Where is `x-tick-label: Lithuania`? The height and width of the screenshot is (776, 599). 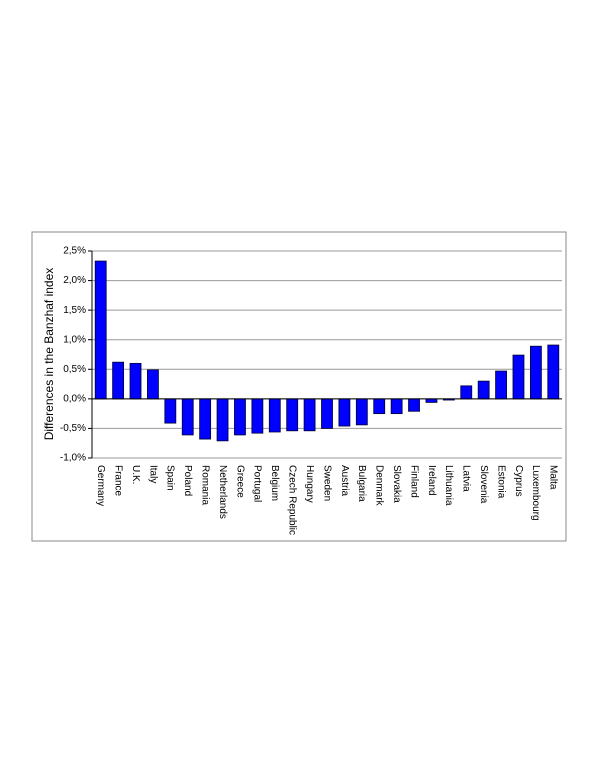 x-tick-label: Lithuania is located at coordinates (448, 485).